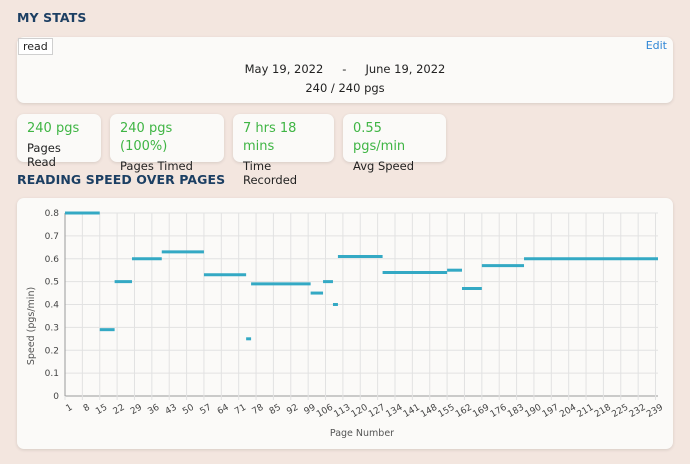  What do you see at coordinates (119, 410) in the screenshot?
I see `x-tick-label: 22` at bounding box center [119, 410].